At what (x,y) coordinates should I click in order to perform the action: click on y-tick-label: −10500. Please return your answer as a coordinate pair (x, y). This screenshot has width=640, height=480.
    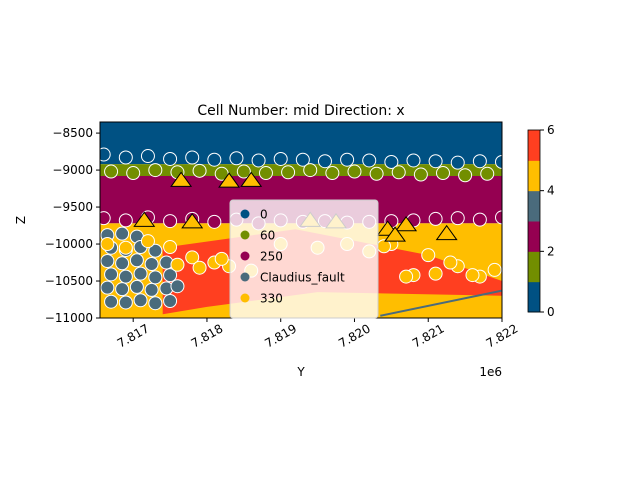
    Looking at the image, I should click on (69, 281).